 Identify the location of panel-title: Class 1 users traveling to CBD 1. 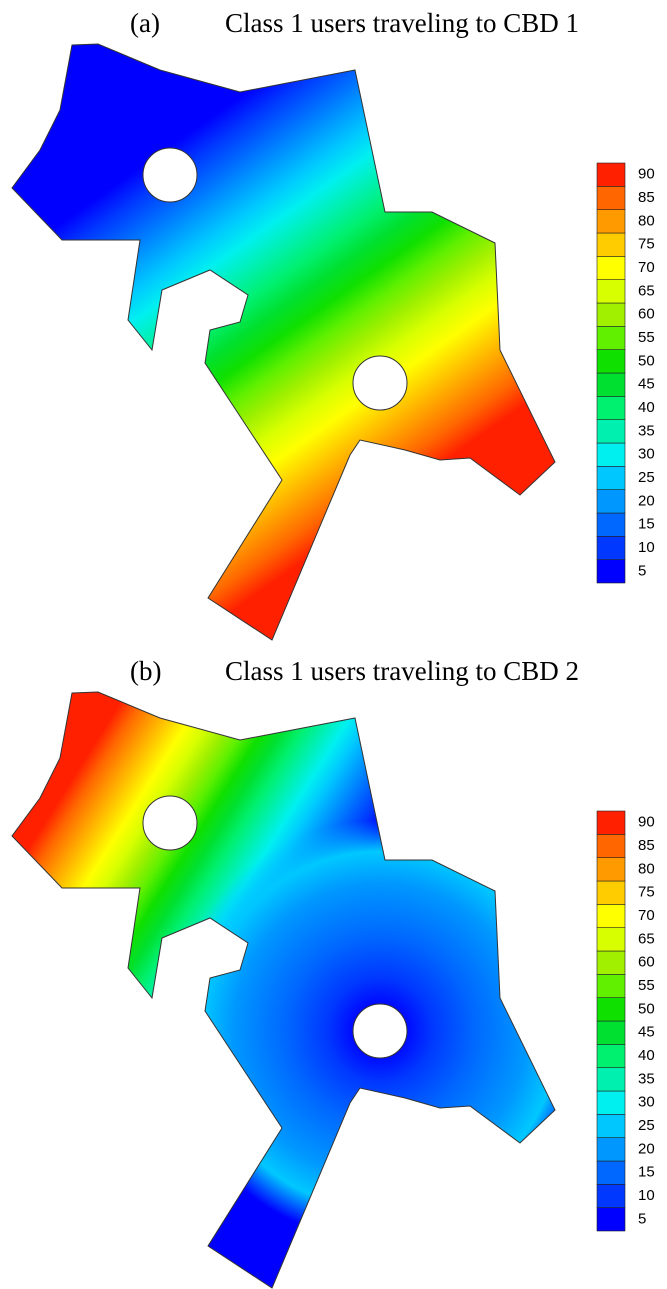
(402, 23).